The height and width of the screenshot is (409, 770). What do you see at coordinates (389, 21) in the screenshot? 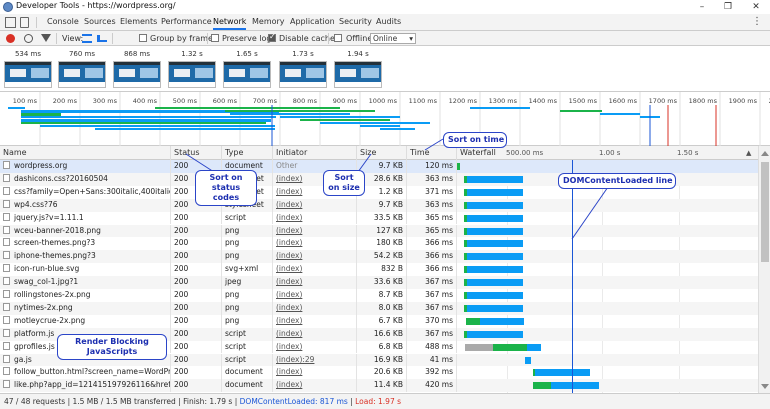
I see `tab-audits: Audits` at bounding box center [389, 21].